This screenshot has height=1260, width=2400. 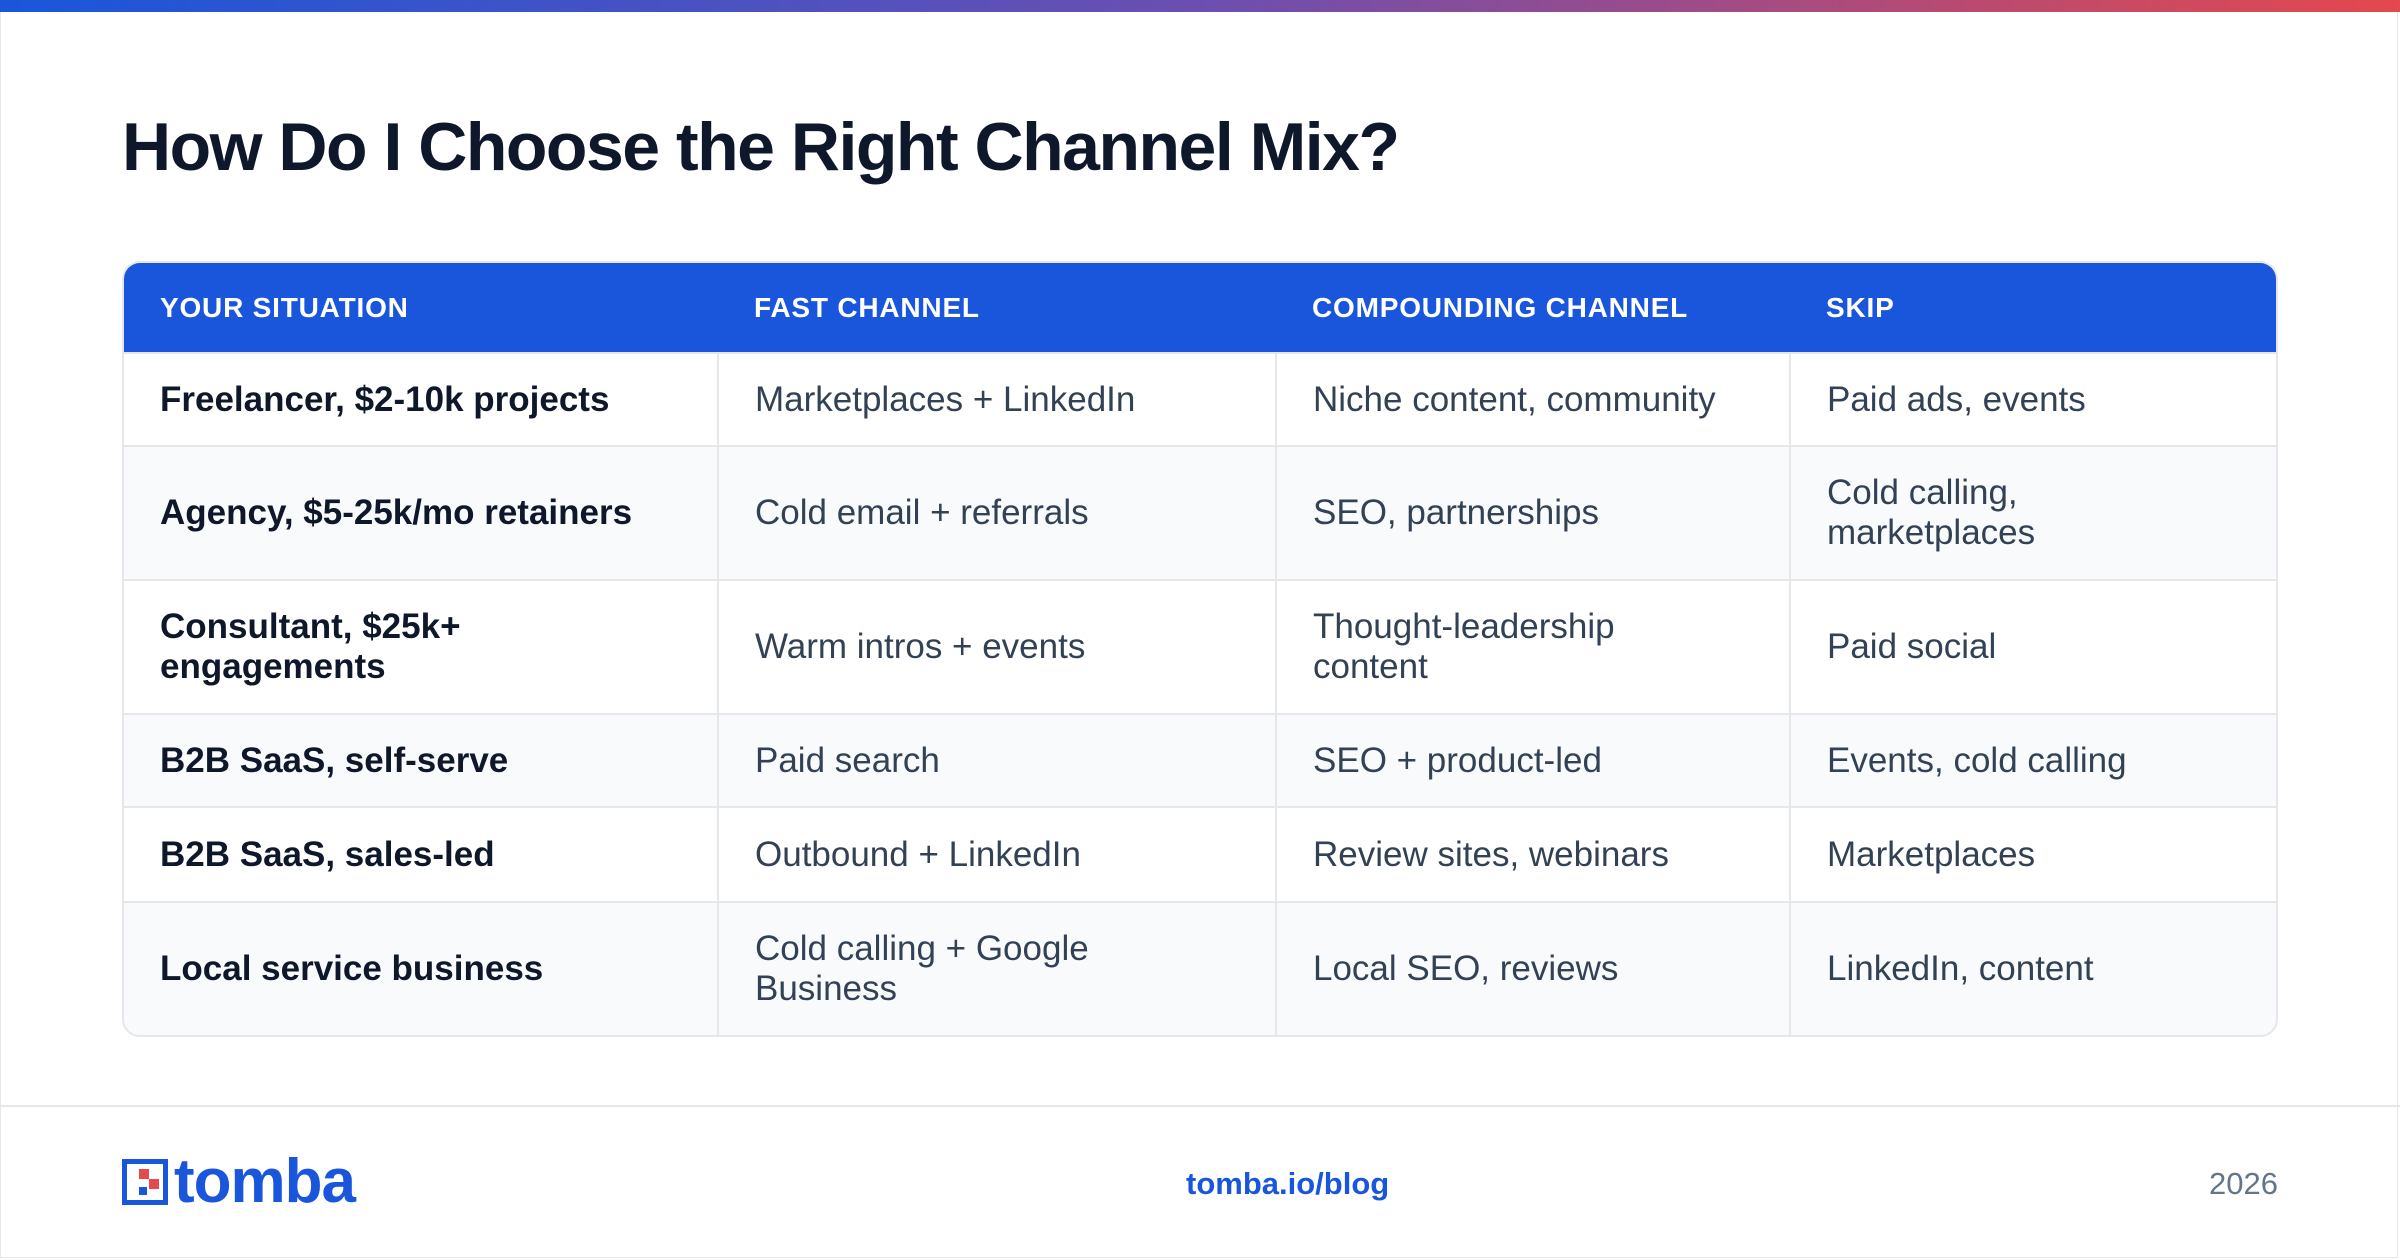 I want to click on header-fast-channel: FAST CHANNEL, so click(x=867, y=307).